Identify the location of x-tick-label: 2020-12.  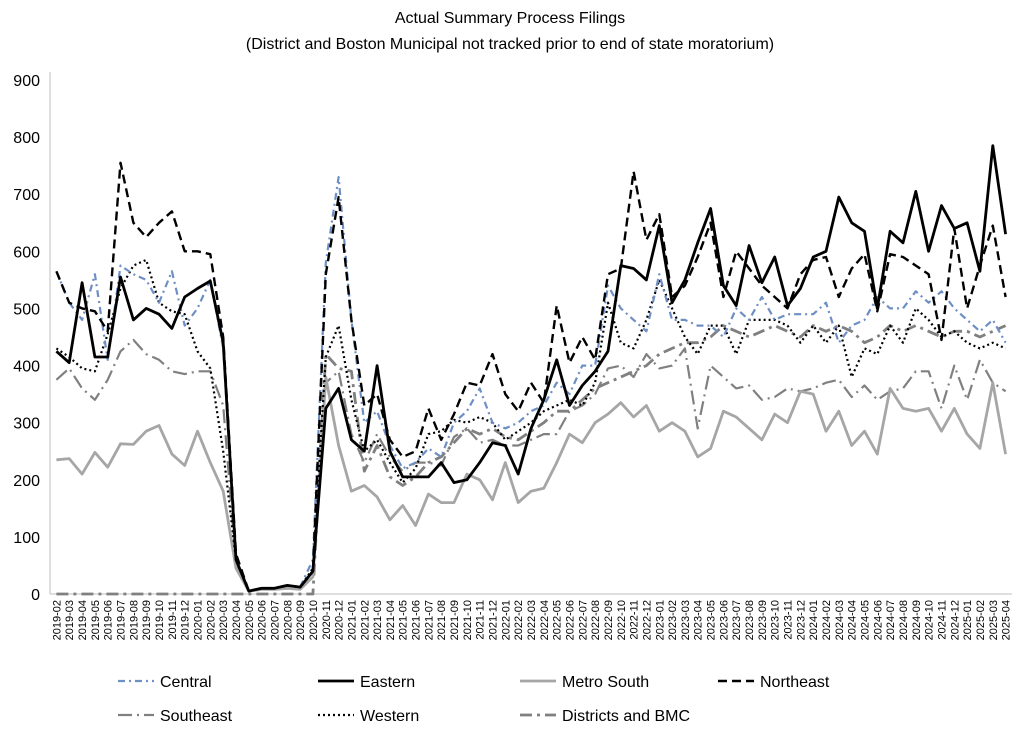
(340, 620).